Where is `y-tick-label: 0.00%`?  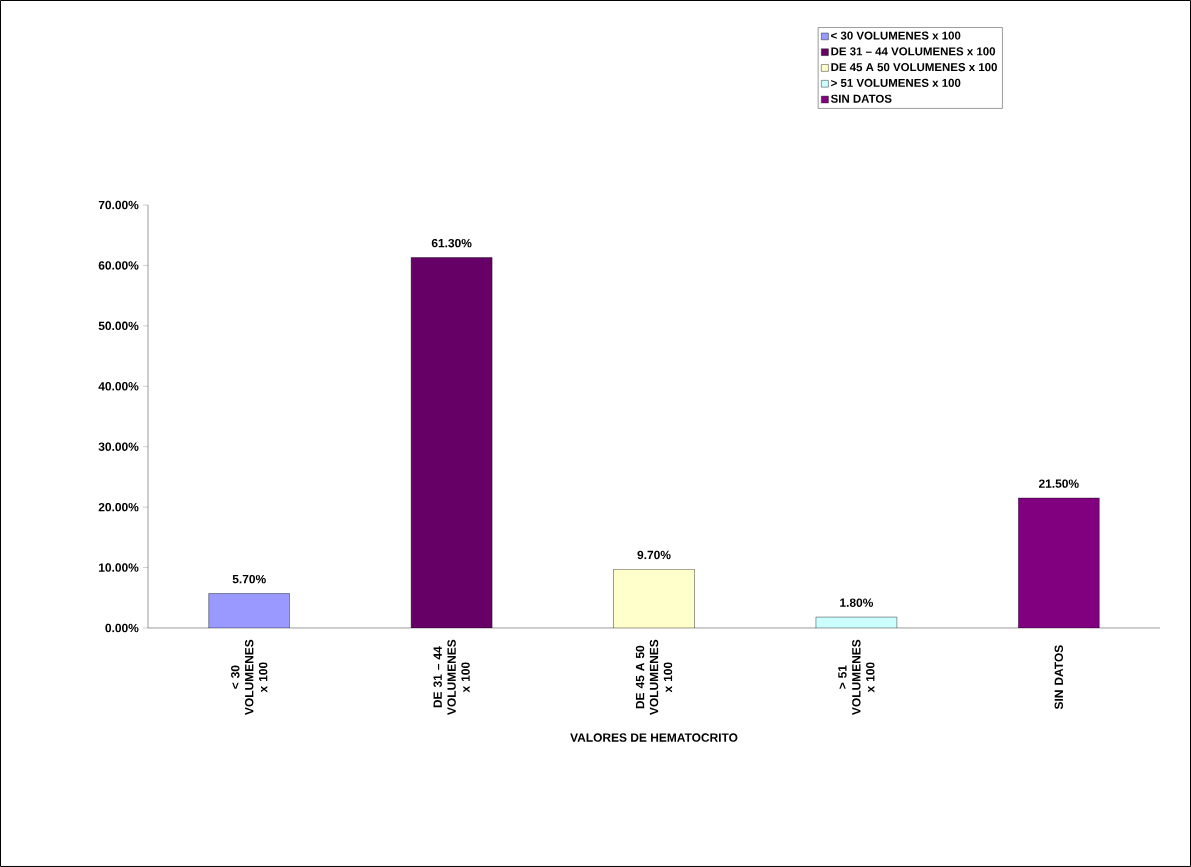
y-tick-label: 0.00% is located at coordinates (122, 628).